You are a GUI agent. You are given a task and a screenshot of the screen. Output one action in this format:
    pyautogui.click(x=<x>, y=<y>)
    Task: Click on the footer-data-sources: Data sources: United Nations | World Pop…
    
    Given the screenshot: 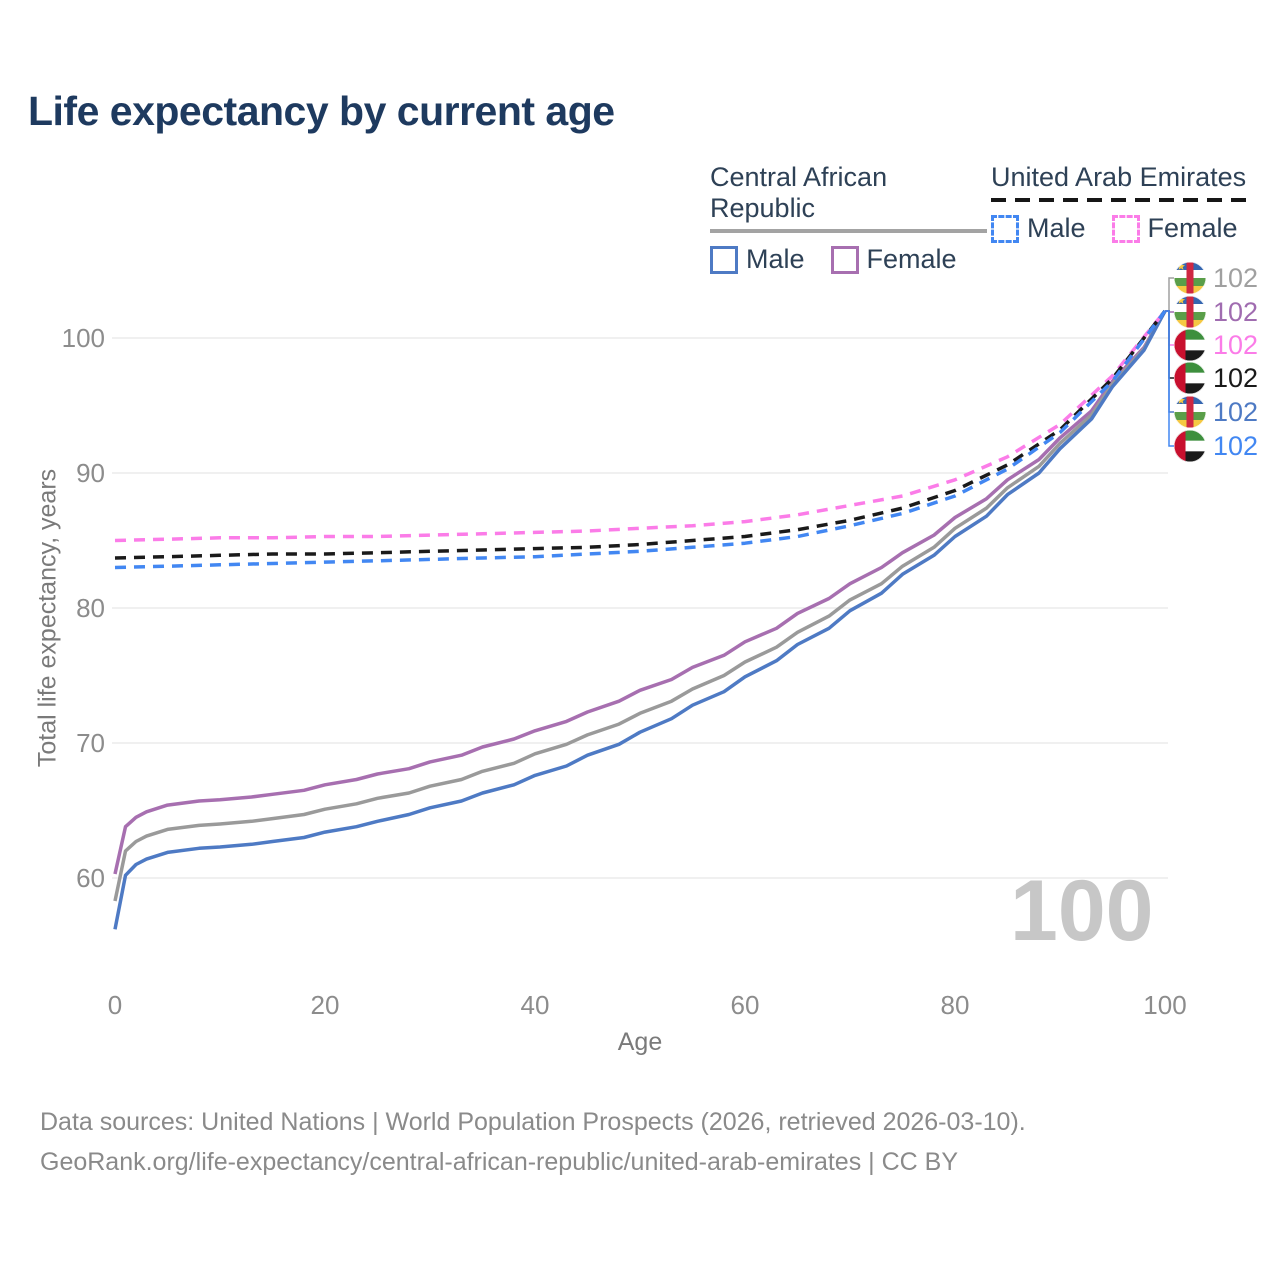 What is the action you would take?
    pyautogui.click(x=533, y=1122)
    